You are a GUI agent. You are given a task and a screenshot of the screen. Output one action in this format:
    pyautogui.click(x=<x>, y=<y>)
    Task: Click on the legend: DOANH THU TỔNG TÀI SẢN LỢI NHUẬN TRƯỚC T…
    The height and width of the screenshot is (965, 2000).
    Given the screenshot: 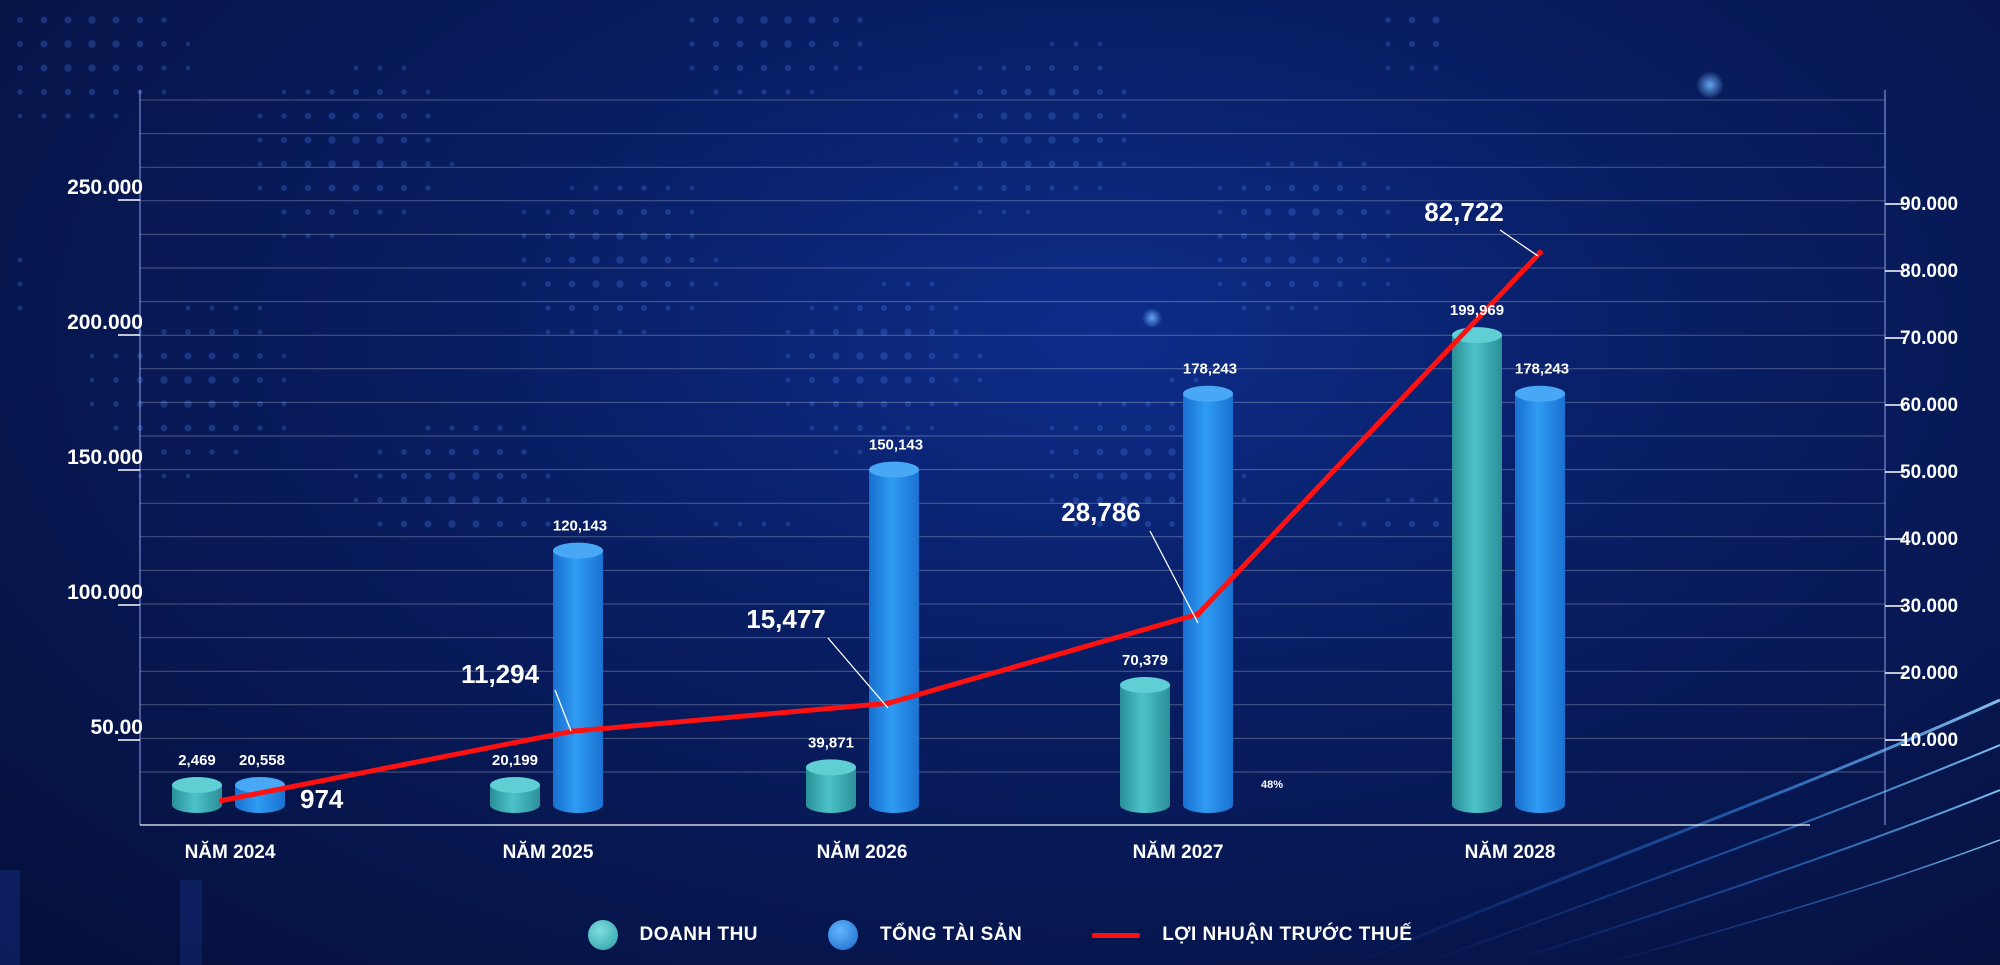 What is the action you would take?
    pyautogui.click(x=1000, y=935)
    